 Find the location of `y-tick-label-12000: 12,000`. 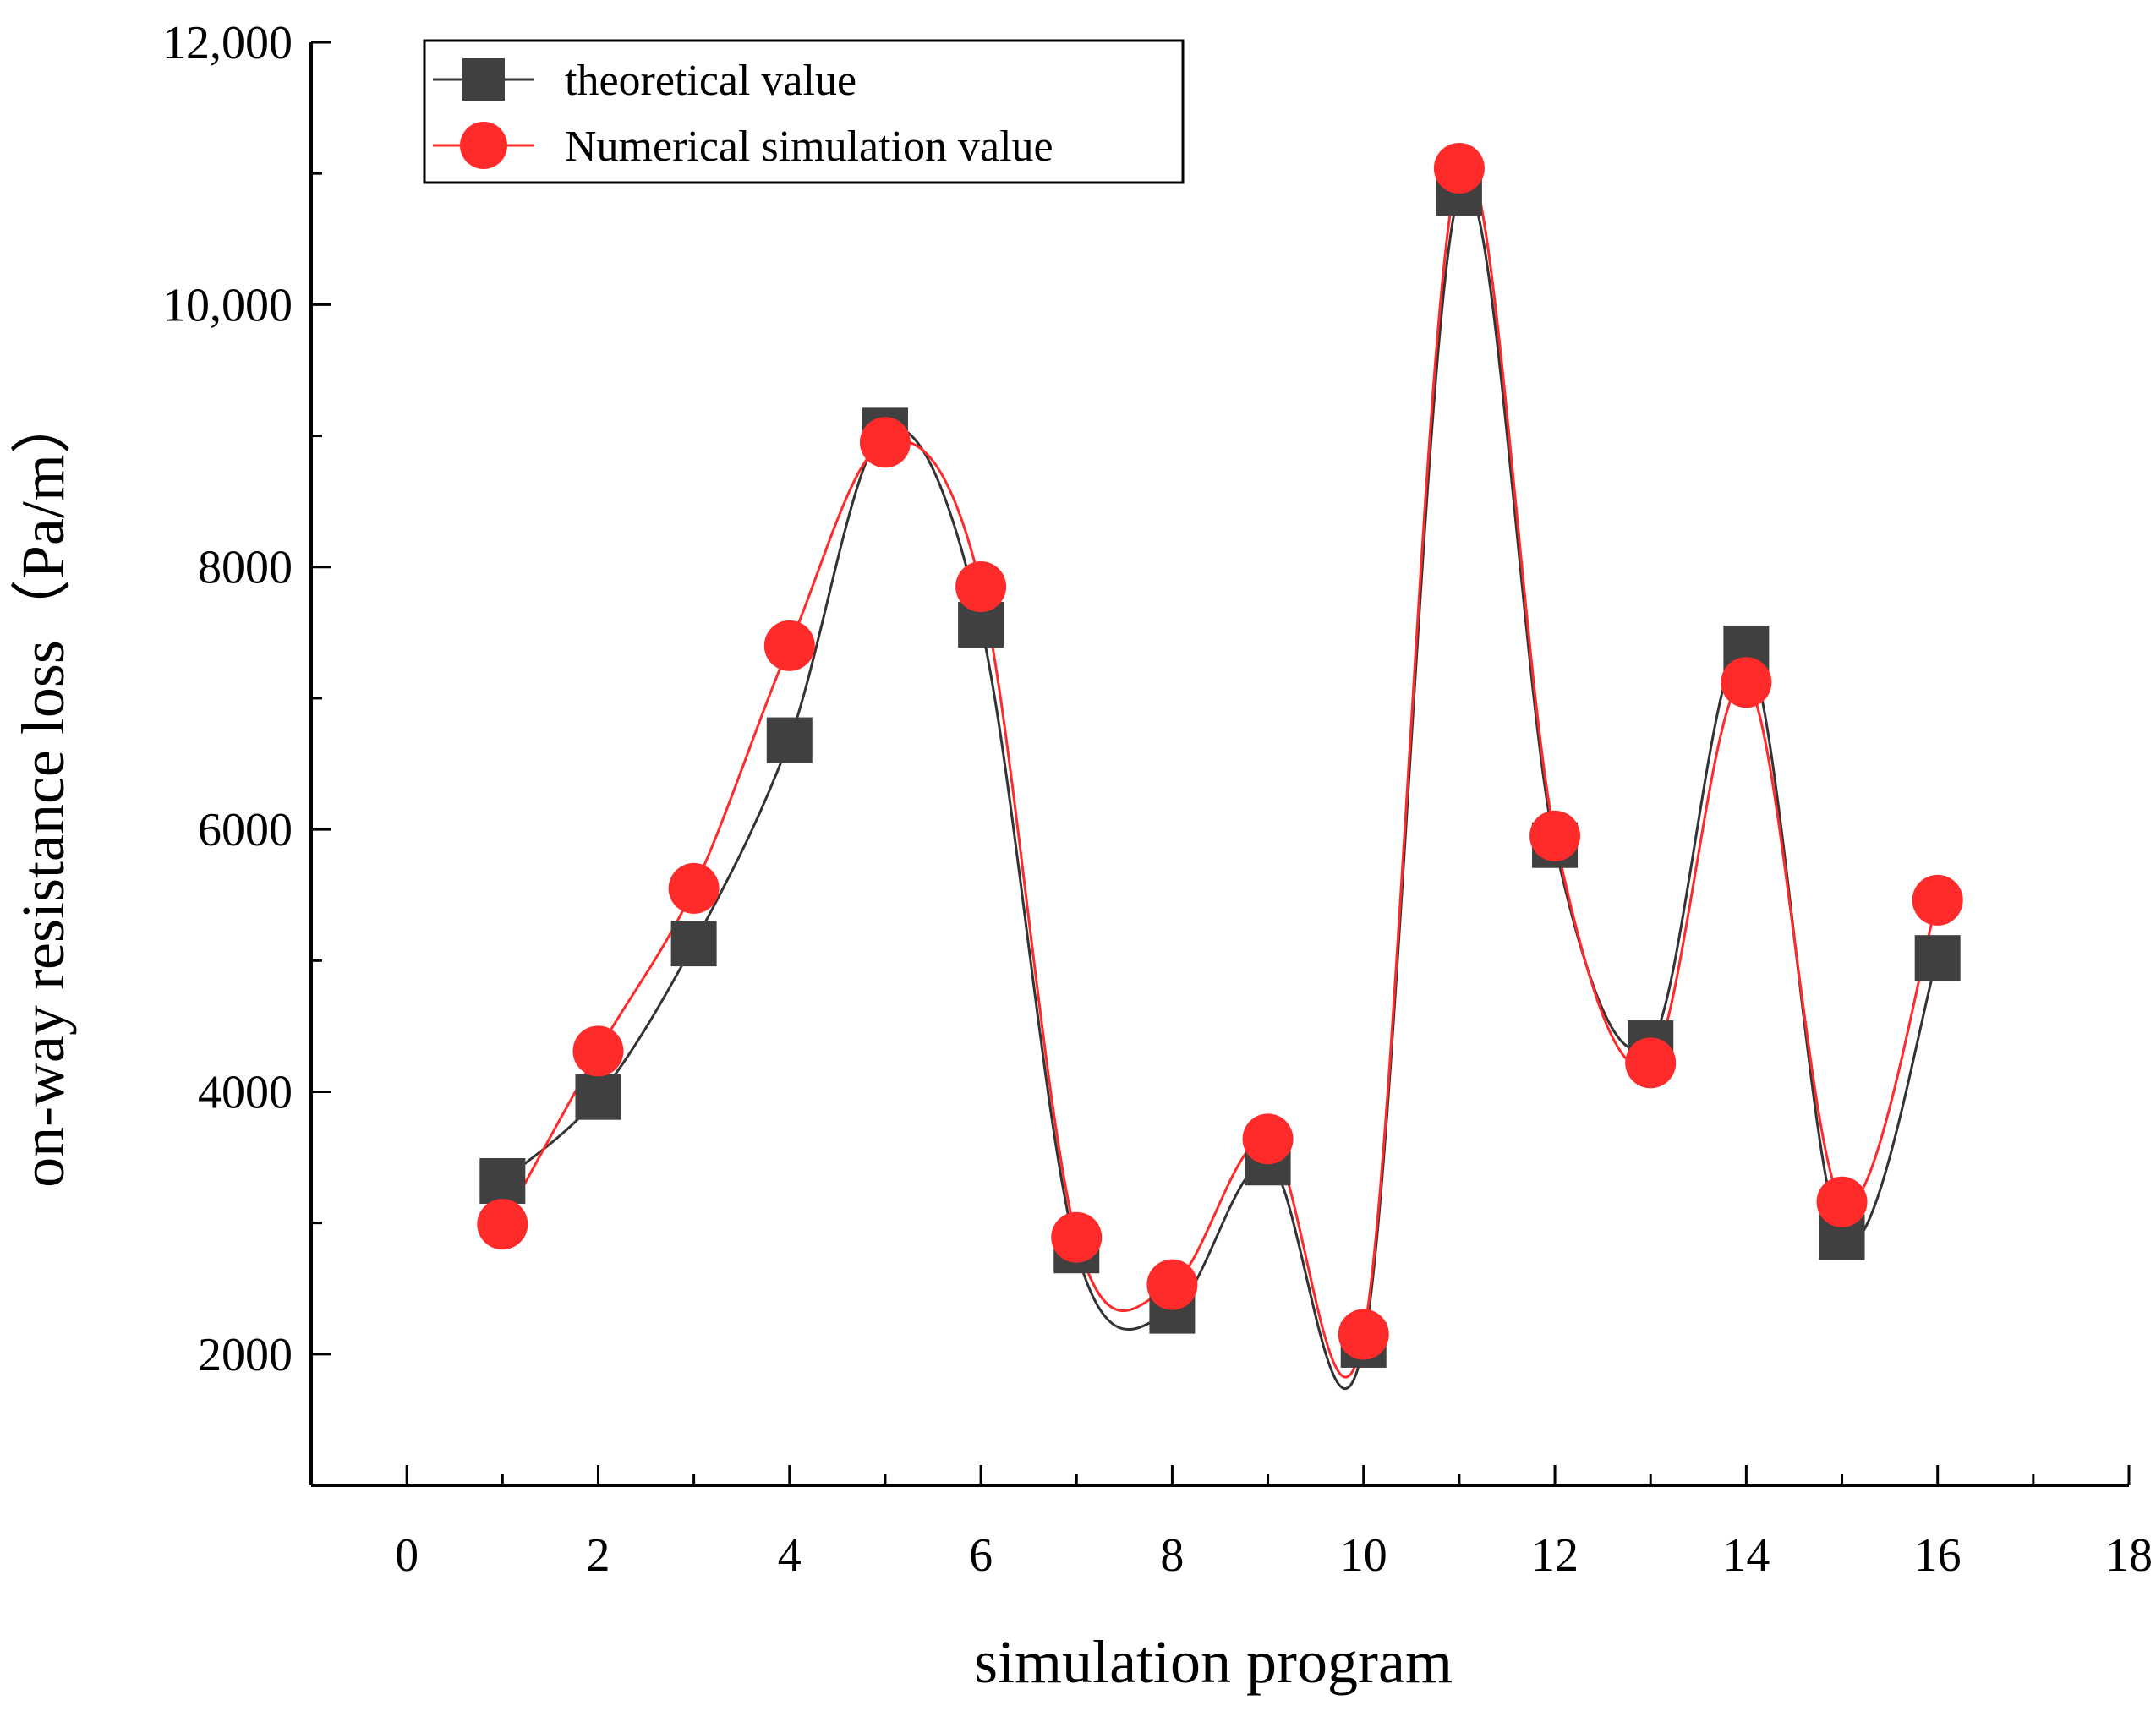

y-tick-label-12000: 12,000 is located at coordinates (227, 43).